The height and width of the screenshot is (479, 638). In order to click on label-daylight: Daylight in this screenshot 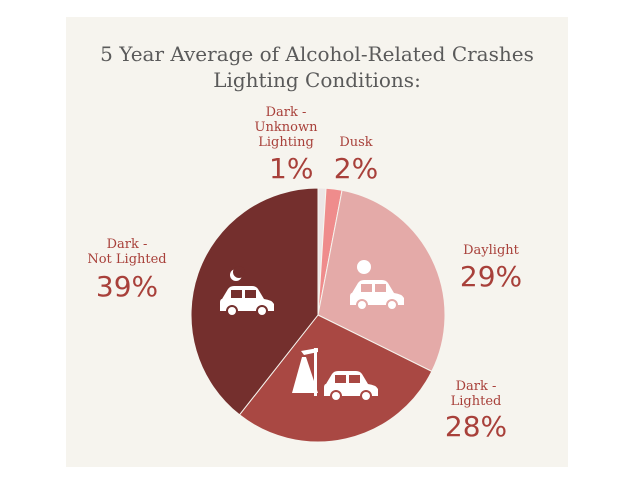, I will do `click(491, 250)`.